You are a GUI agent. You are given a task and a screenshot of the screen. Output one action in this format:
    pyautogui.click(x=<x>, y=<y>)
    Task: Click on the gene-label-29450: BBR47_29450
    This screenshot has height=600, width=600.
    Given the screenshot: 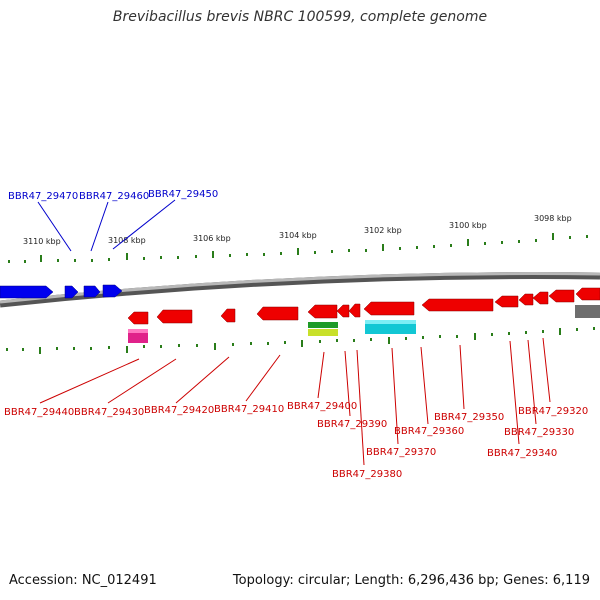 What is the action you would take?
    pyautogui.click(x=183, y=194)
    